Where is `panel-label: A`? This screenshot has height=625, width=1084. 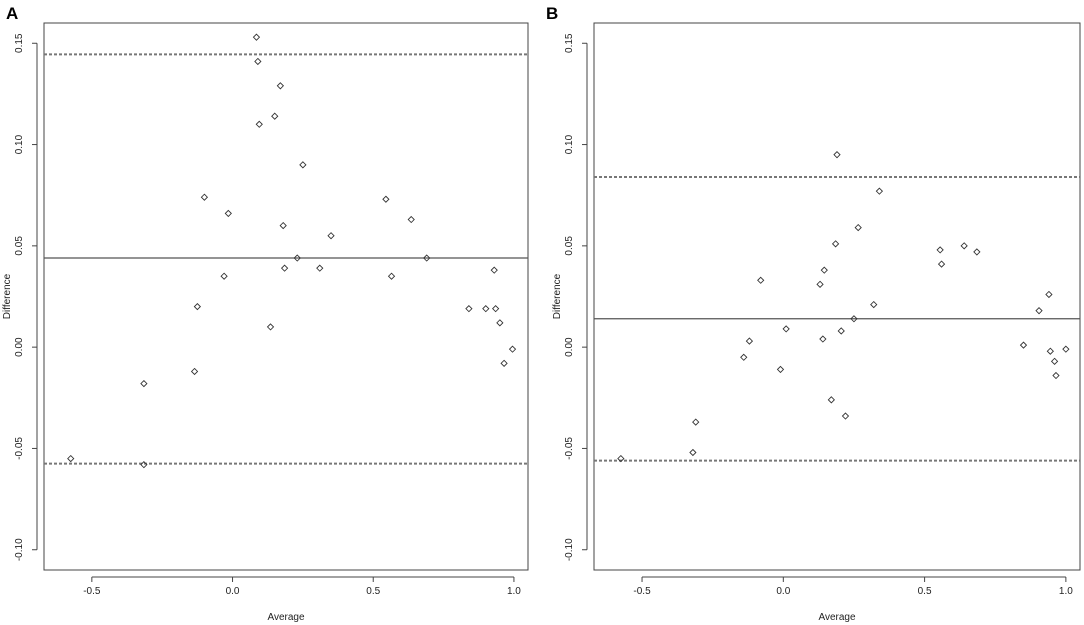
panel-label: A is located at coordinates (12, 13).